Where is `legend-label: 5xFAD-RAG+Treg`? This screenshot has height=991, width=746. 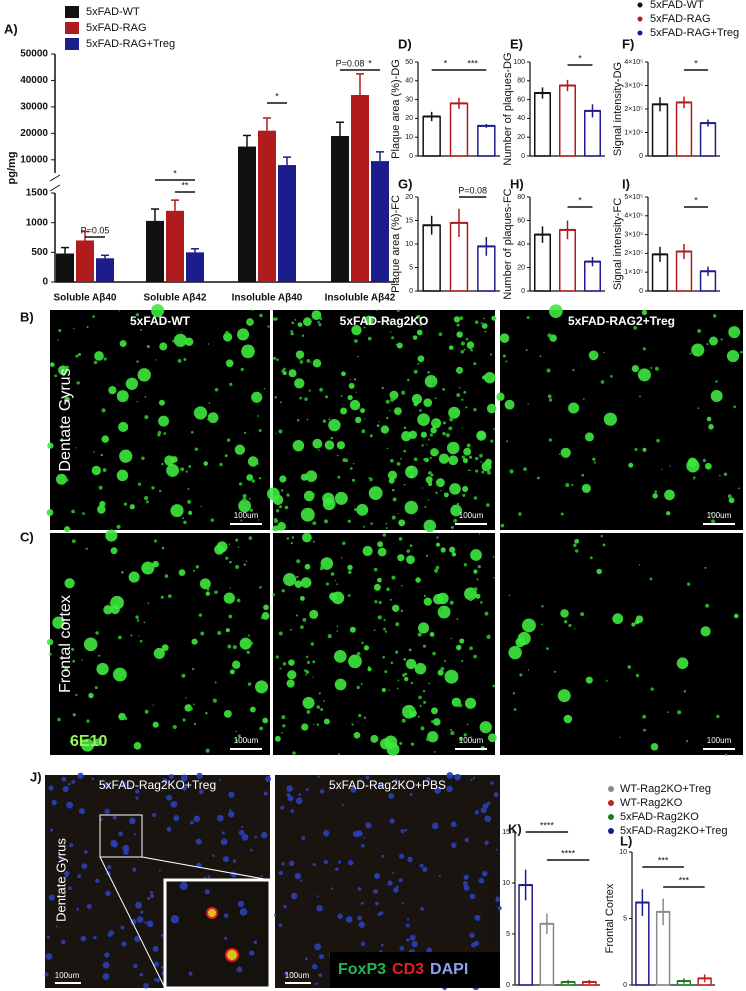
legend-label: 5xFAD-RAG+Treg is located at coordinates (694, 33).